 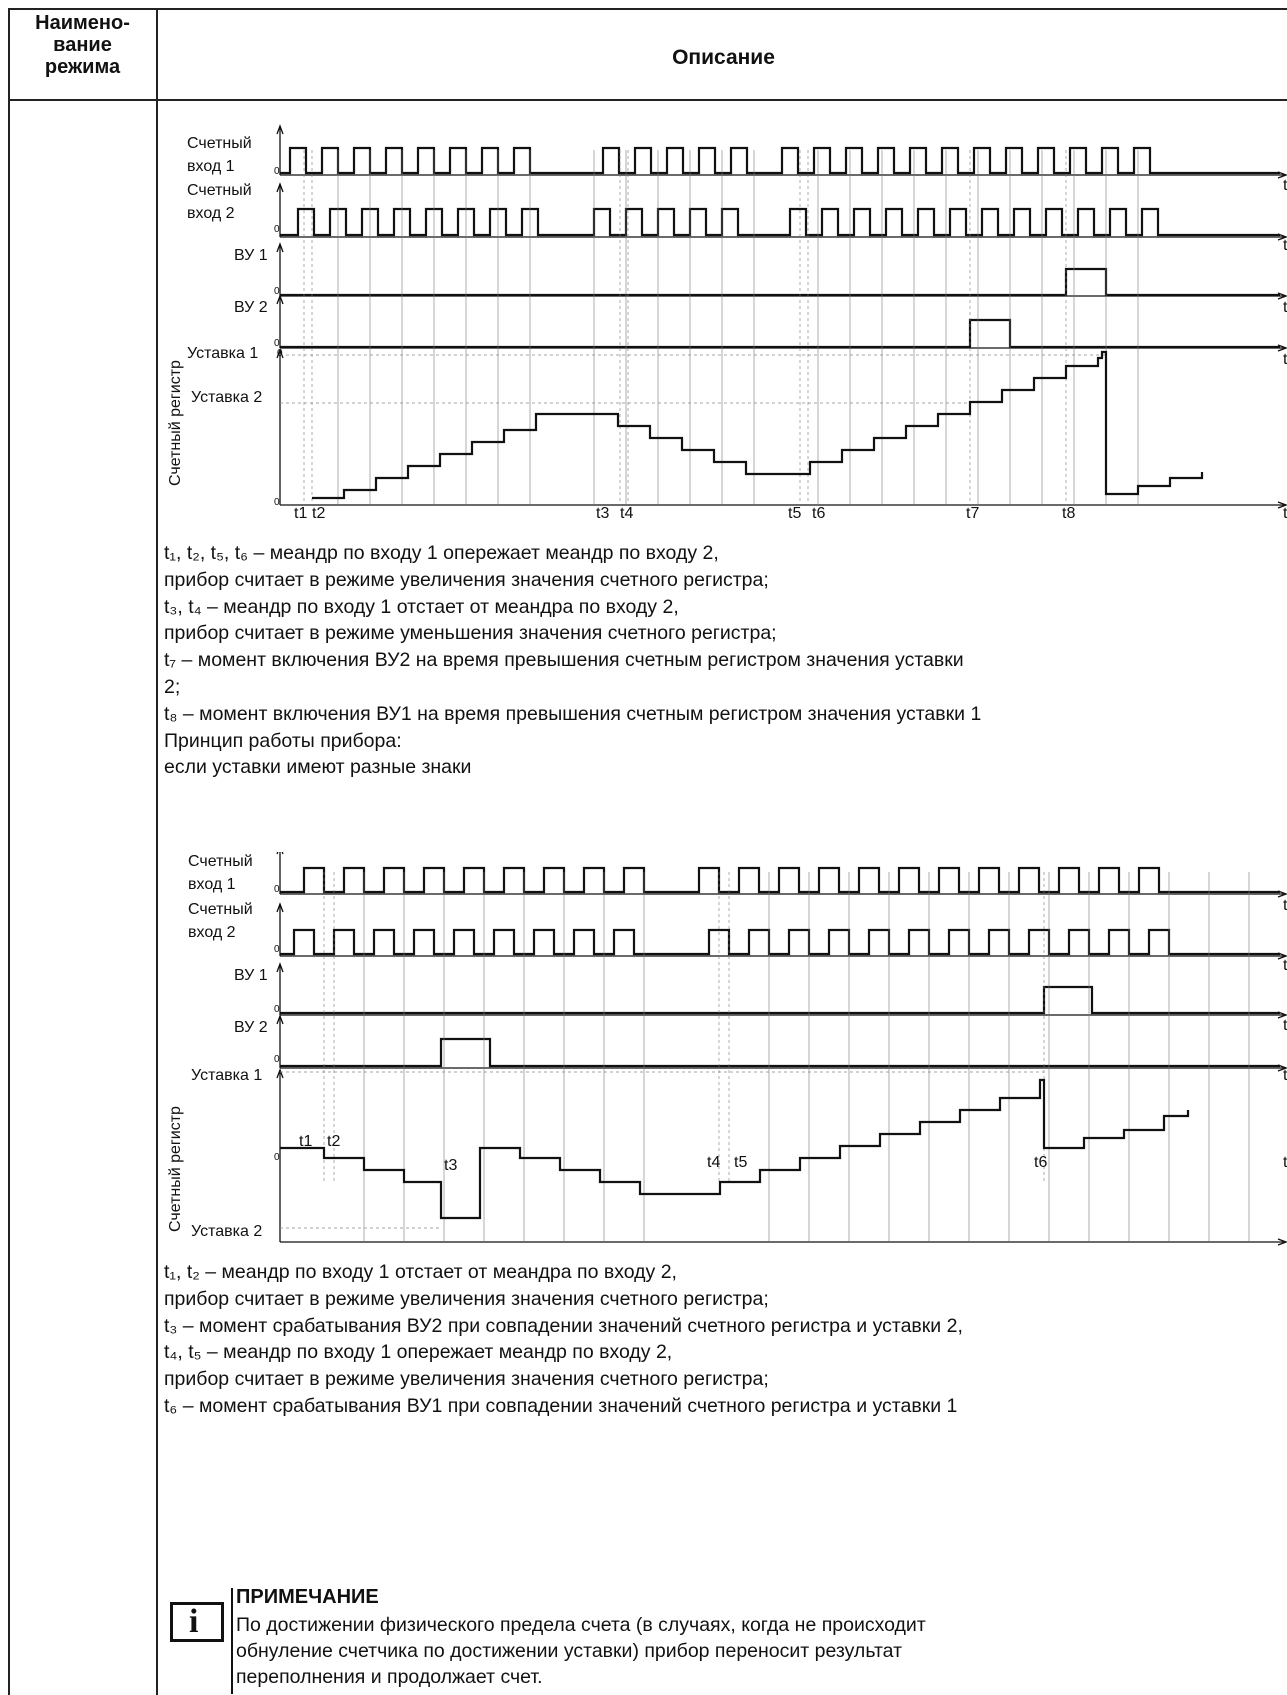 I want to click on d1-zero-vu2: 0, so click(x=277, y=343).